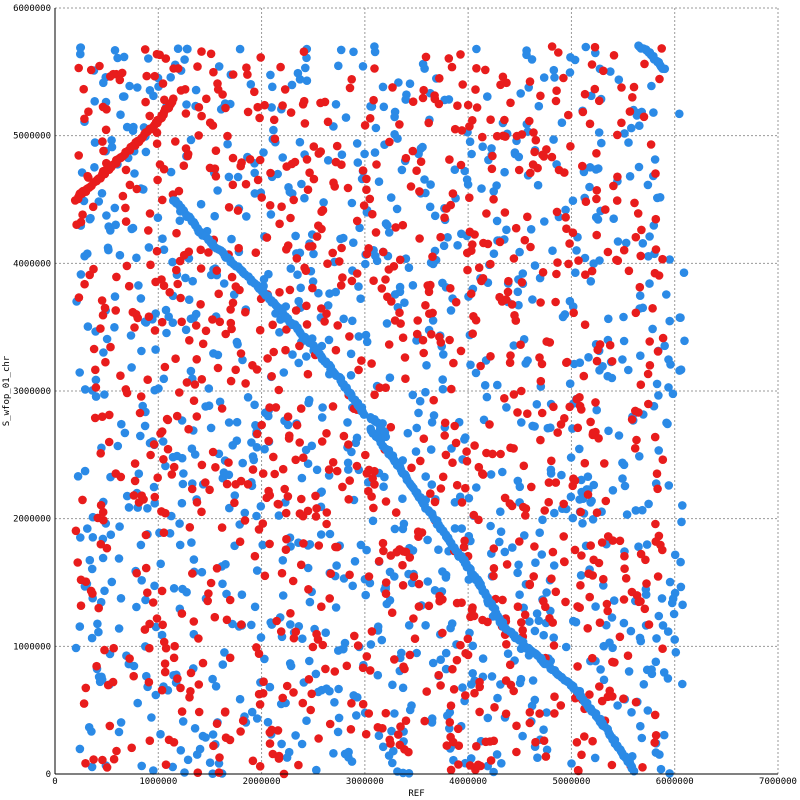 This screenshot has height=800, width=800. I want to click on x-tick-label: 3000000, so click(365, 782).